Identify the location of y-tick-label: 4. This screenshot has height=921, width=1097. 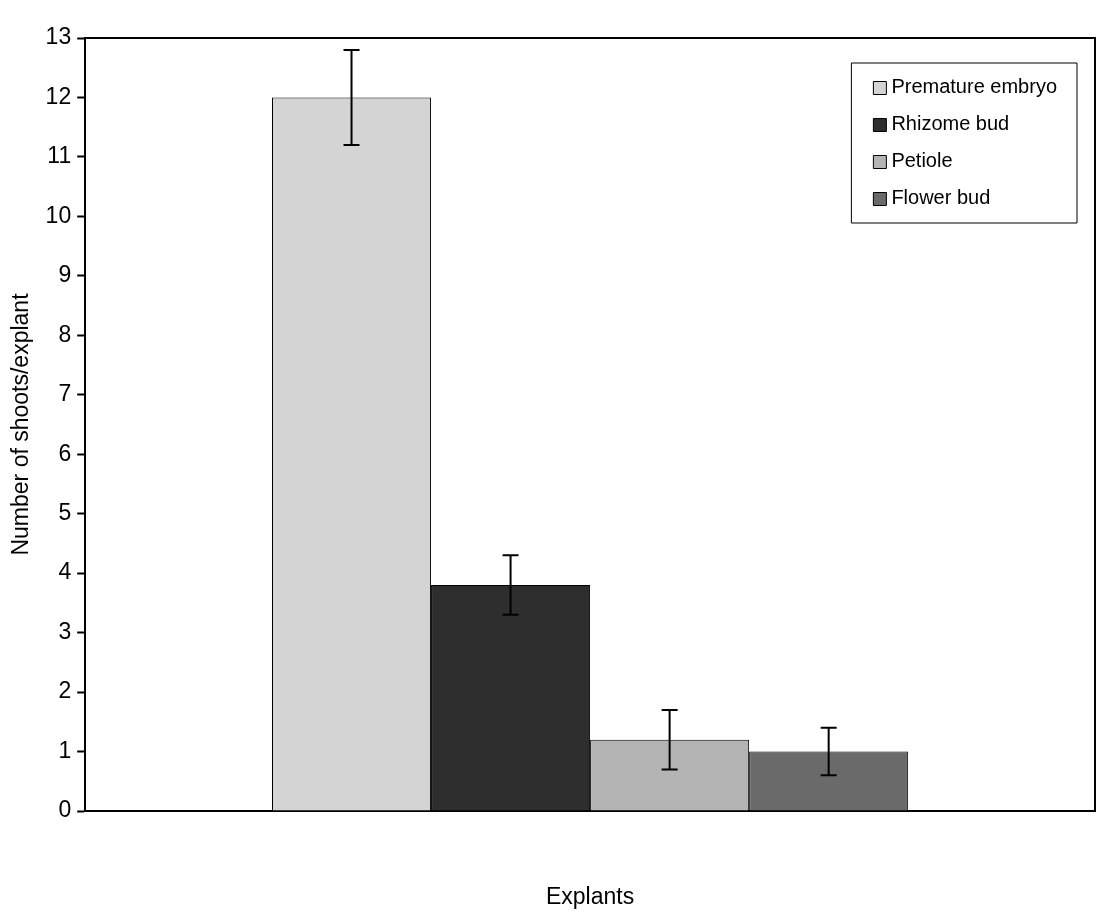
(65, 571).